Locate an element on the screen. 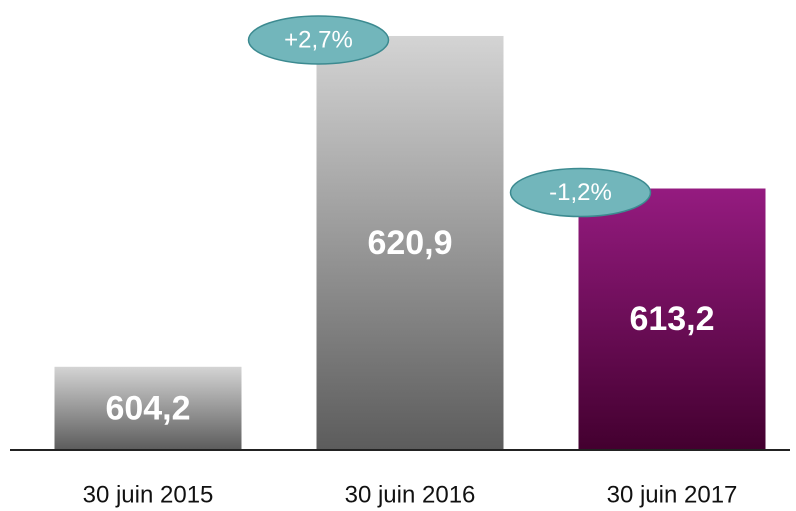  x-tick-label: 30 juin 2017 is located at coordinates (672, 494).